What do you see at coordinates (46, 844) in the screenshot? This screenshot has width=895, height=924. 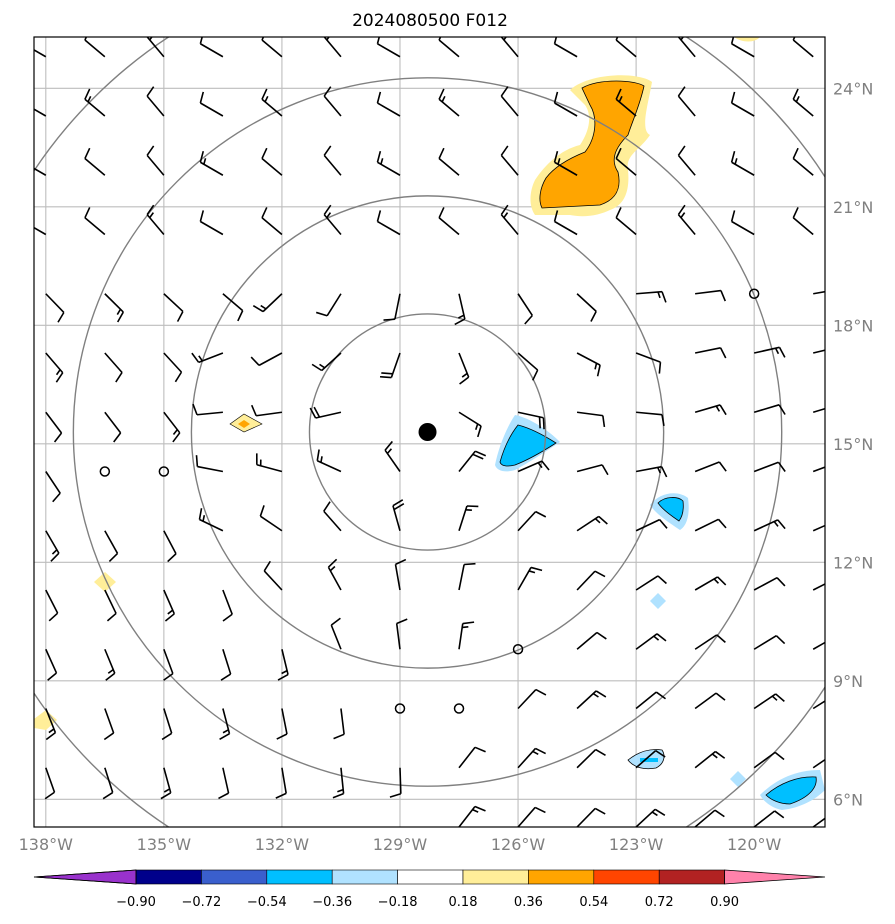 I see `lon-tick-label: 138°W` at bounding box center [46, 844].